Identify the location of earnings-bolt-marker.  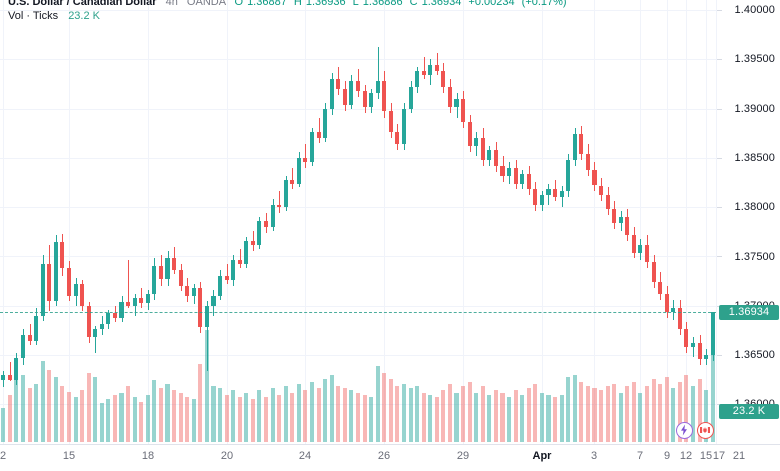
(684, 430).